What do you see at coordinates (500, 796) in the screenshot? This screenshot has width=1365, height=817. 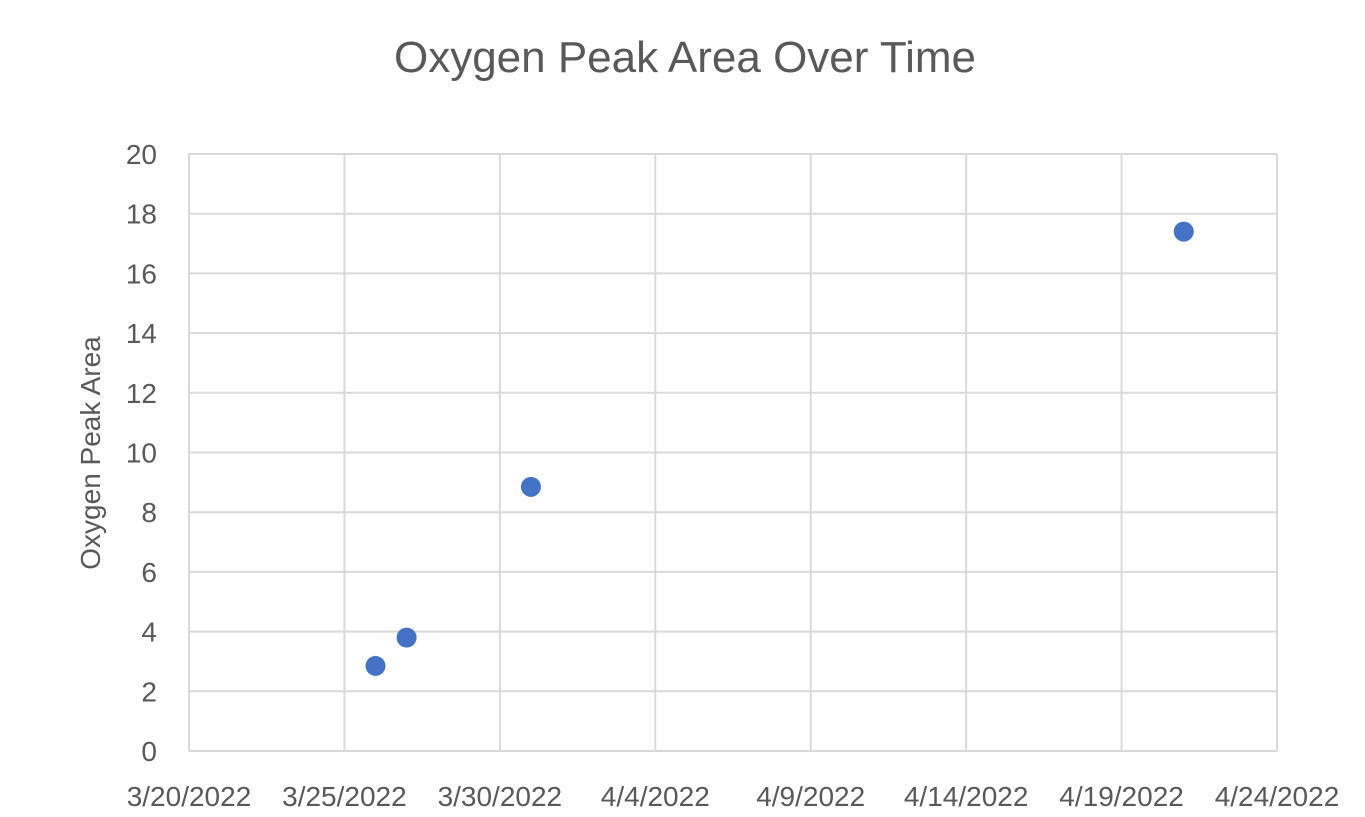 I see `x-tick-label: 3/30/2022` at bounding box center [500, 796].